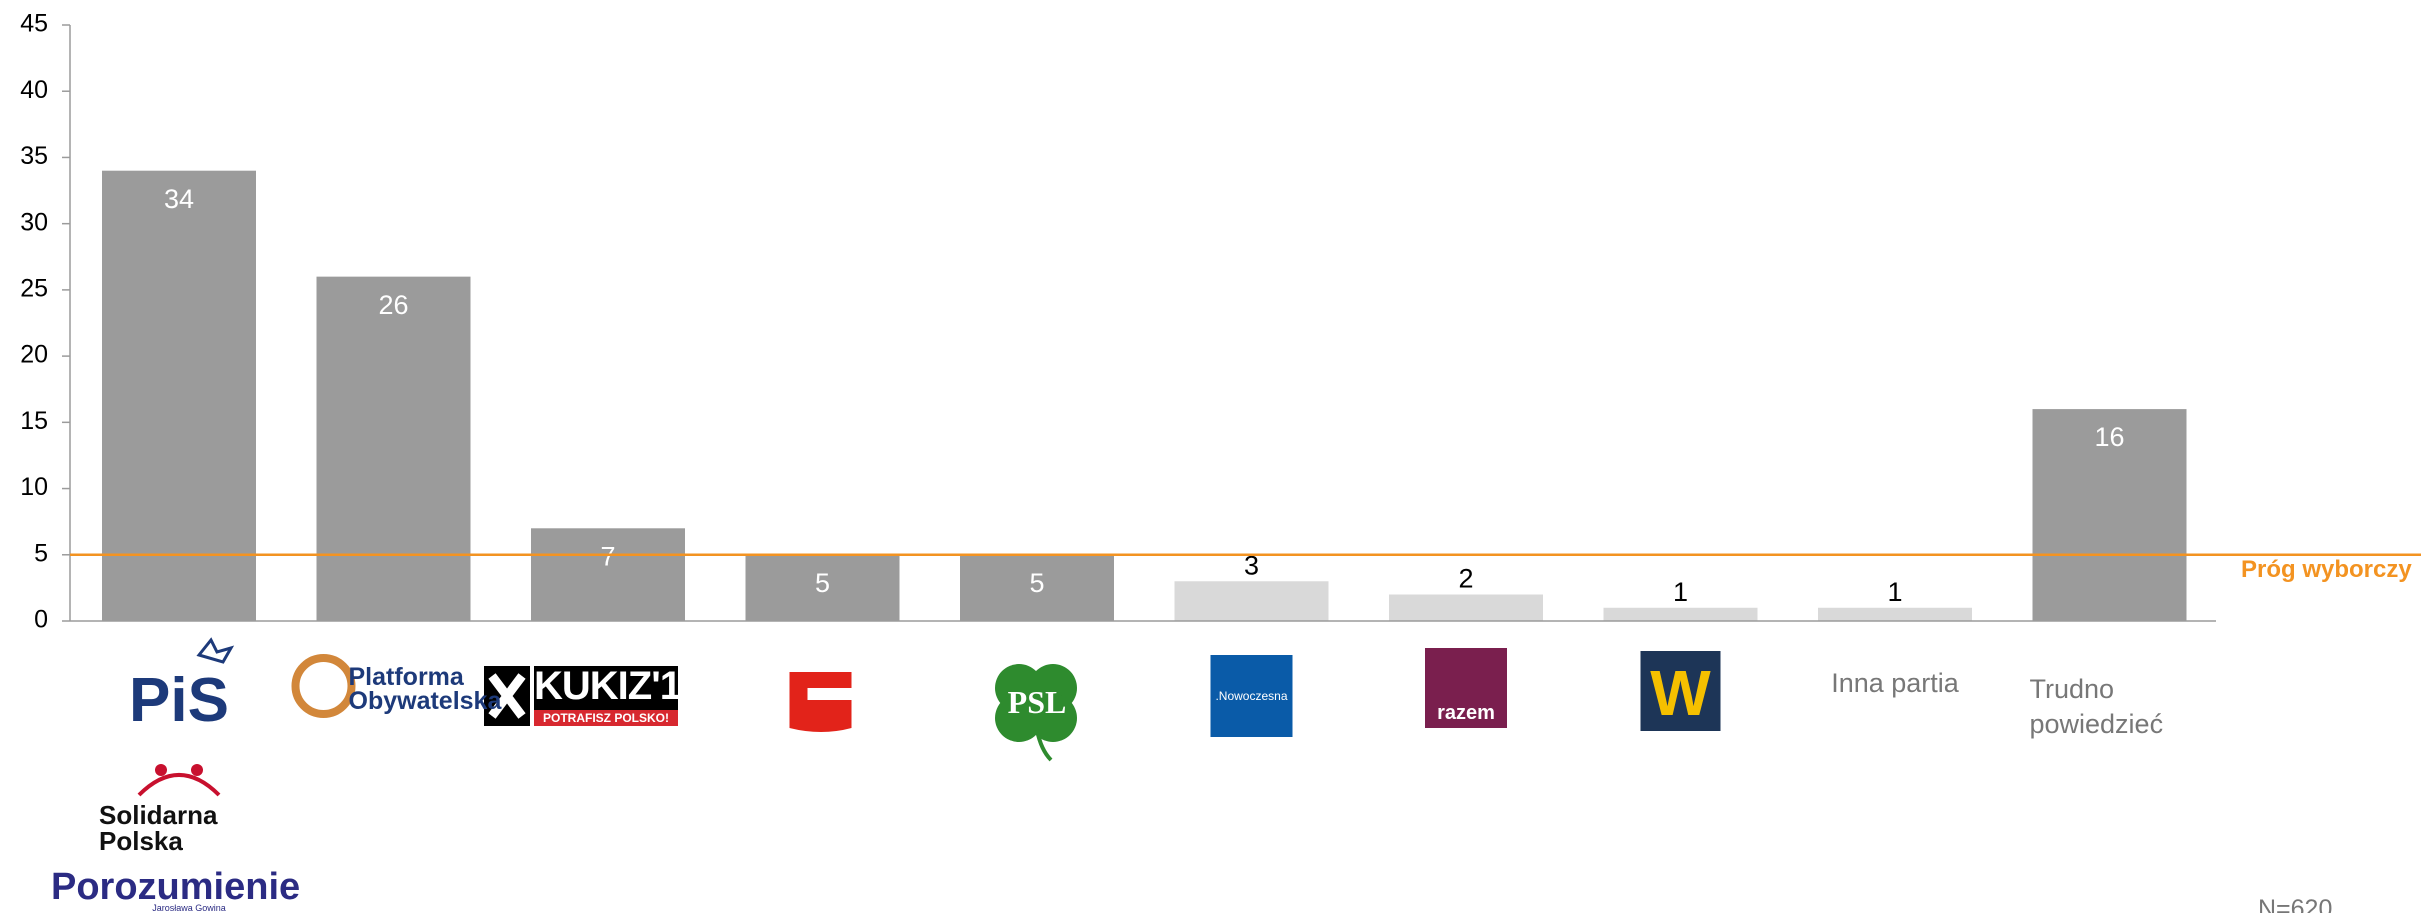  What do you see at coordinates (34, 222) in the screenshot?
I see `y-tick-label: 30` at bounding box center [34, 222].